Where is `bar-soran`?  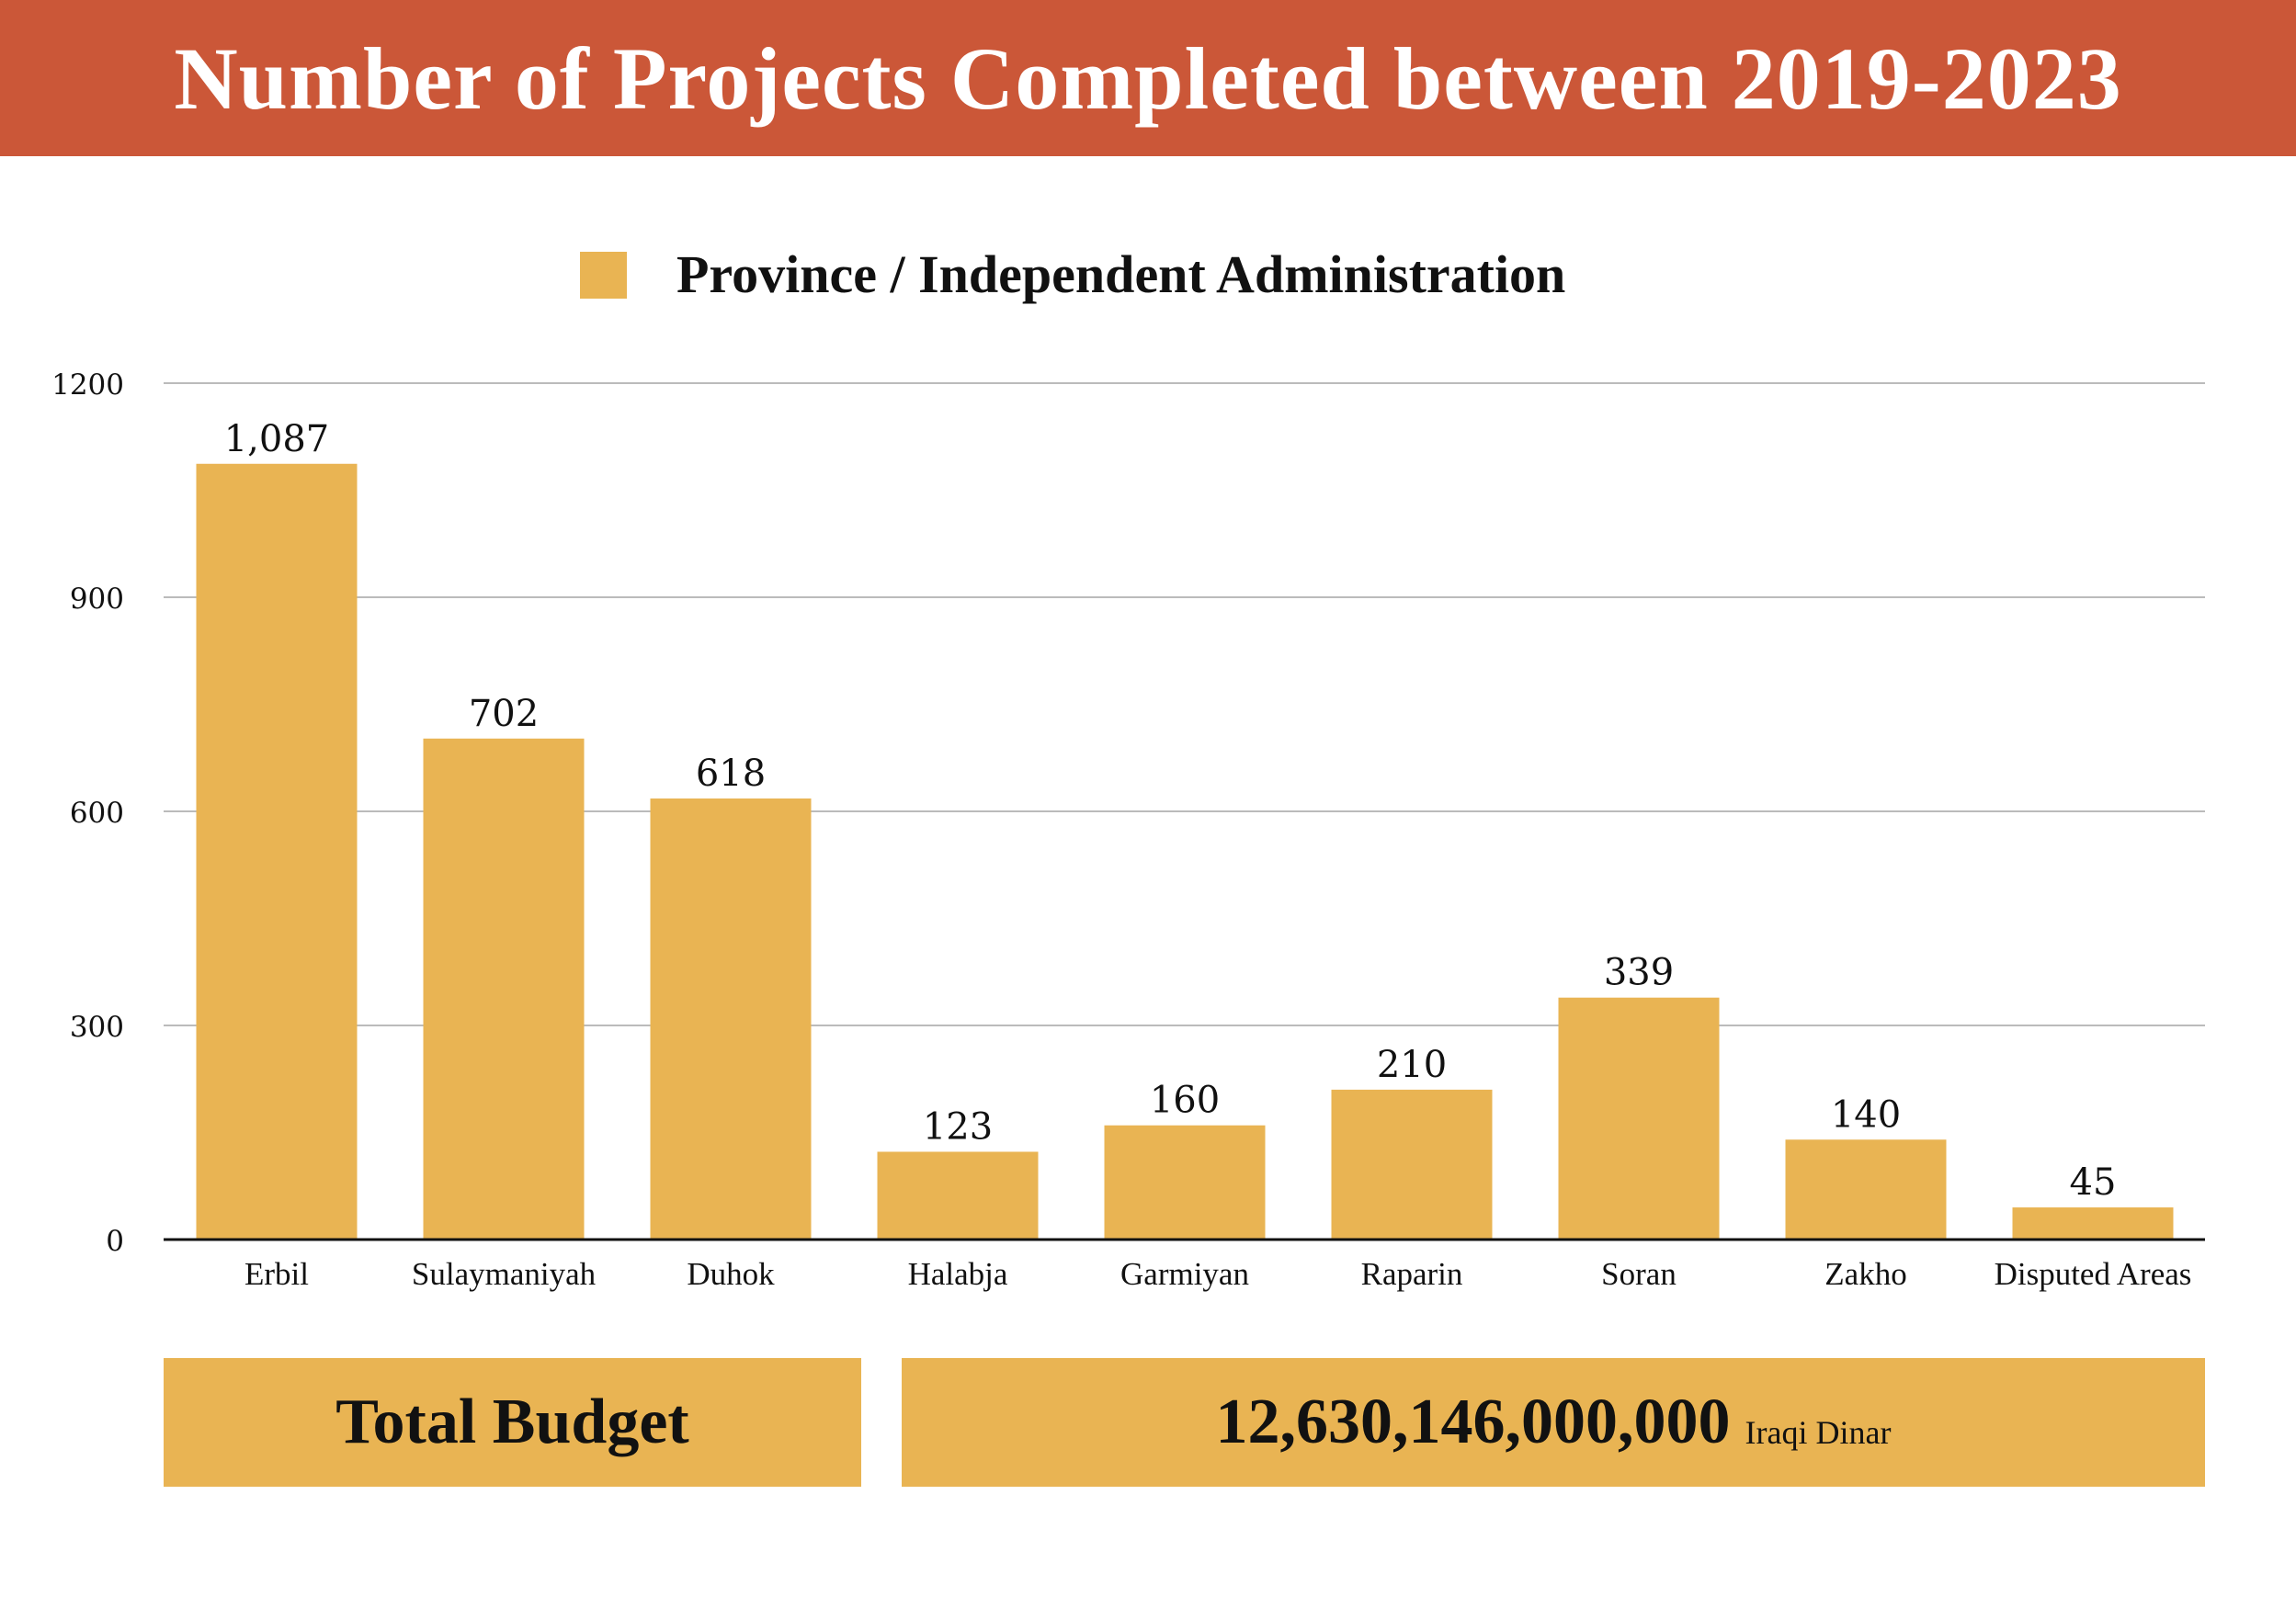
bar-soran is located at coordinates (1639, 1118).